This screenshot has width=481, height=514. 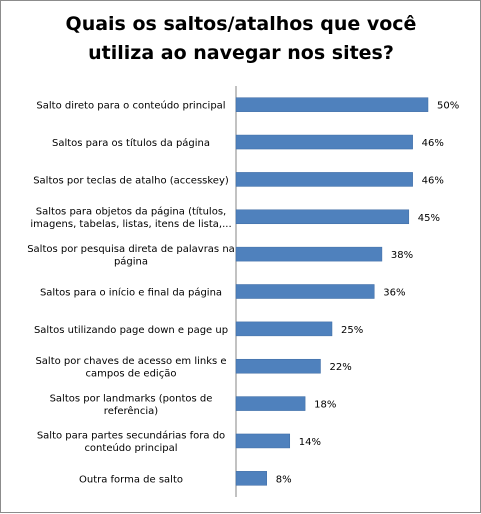 I want to click on category-label-8-line-0: Saltos por landmarks (pontos de, so click(x=131, y=398).